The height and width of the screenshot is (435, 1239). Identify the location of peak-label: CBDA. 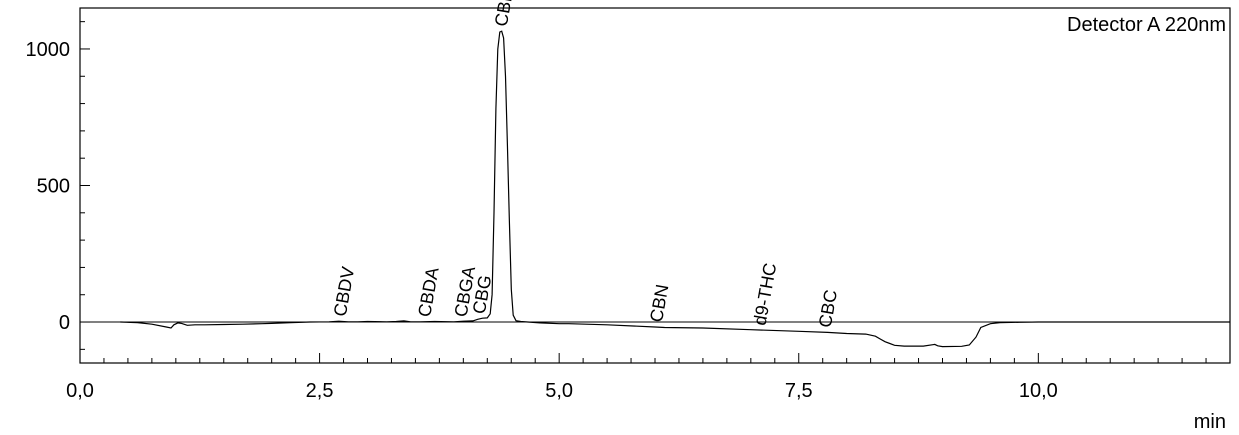
(428, 292).